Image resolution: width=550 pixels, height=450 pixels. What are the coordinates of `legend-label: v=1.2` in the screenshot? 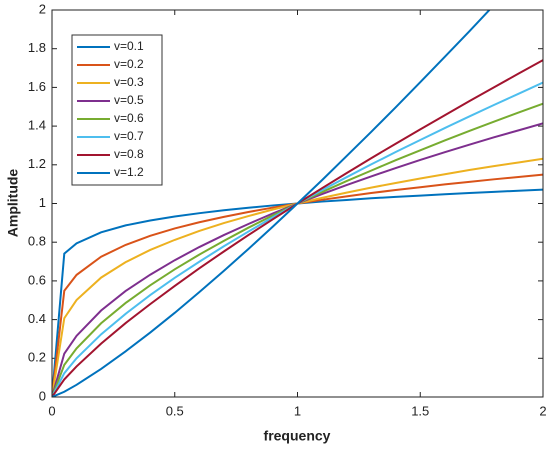 It's located at (129, 172).